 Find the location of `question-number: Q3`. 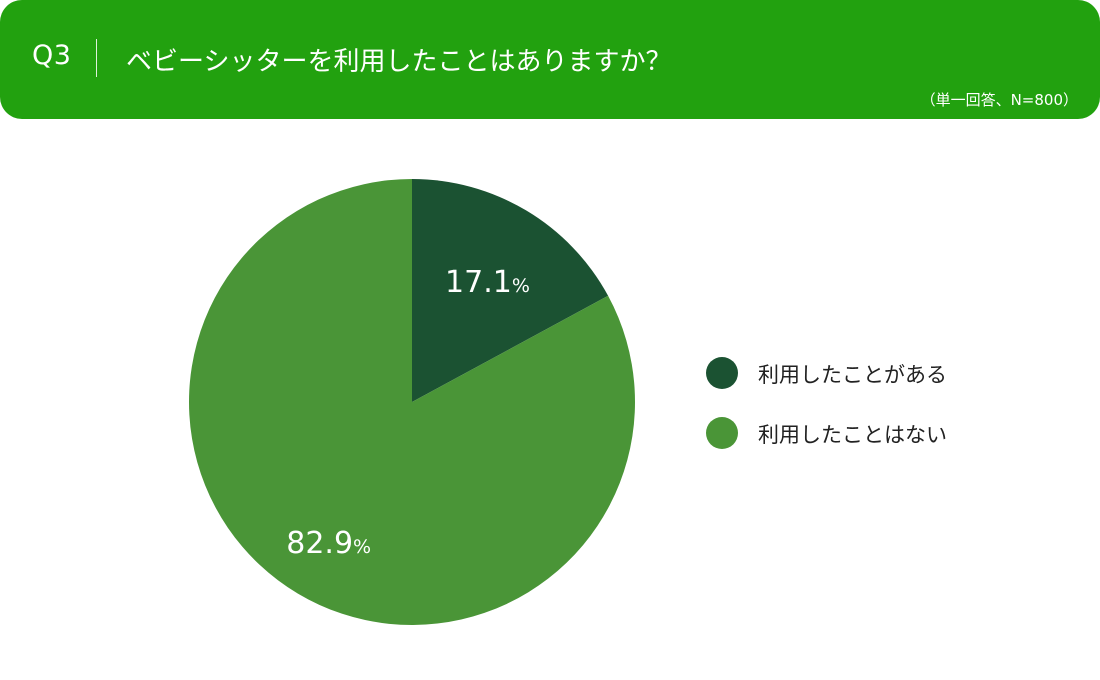

question-number: Q3 is located at coordinates (52, 55).